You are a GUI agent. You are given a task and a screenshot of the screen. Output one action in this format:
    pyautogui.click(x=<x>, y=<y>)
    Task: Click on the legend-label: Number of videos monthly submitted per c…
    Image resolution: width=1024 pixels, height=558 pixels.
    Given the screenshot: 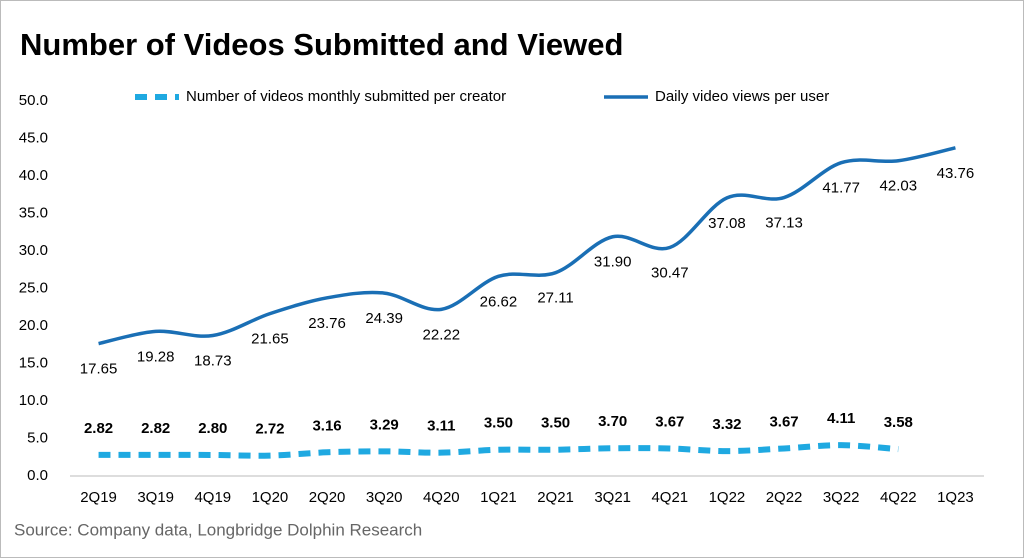 What is the action you would take?
    pyautogui.click(x=346, y=96)
    